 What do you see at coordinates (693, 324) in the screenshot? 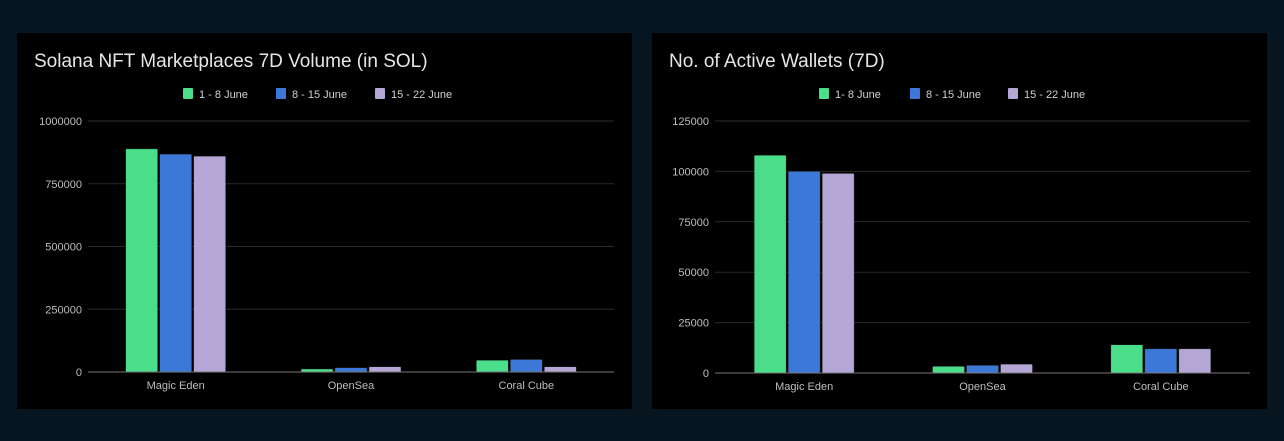
I see `y-tick-label: 25000` at bounding box center [693, 324].